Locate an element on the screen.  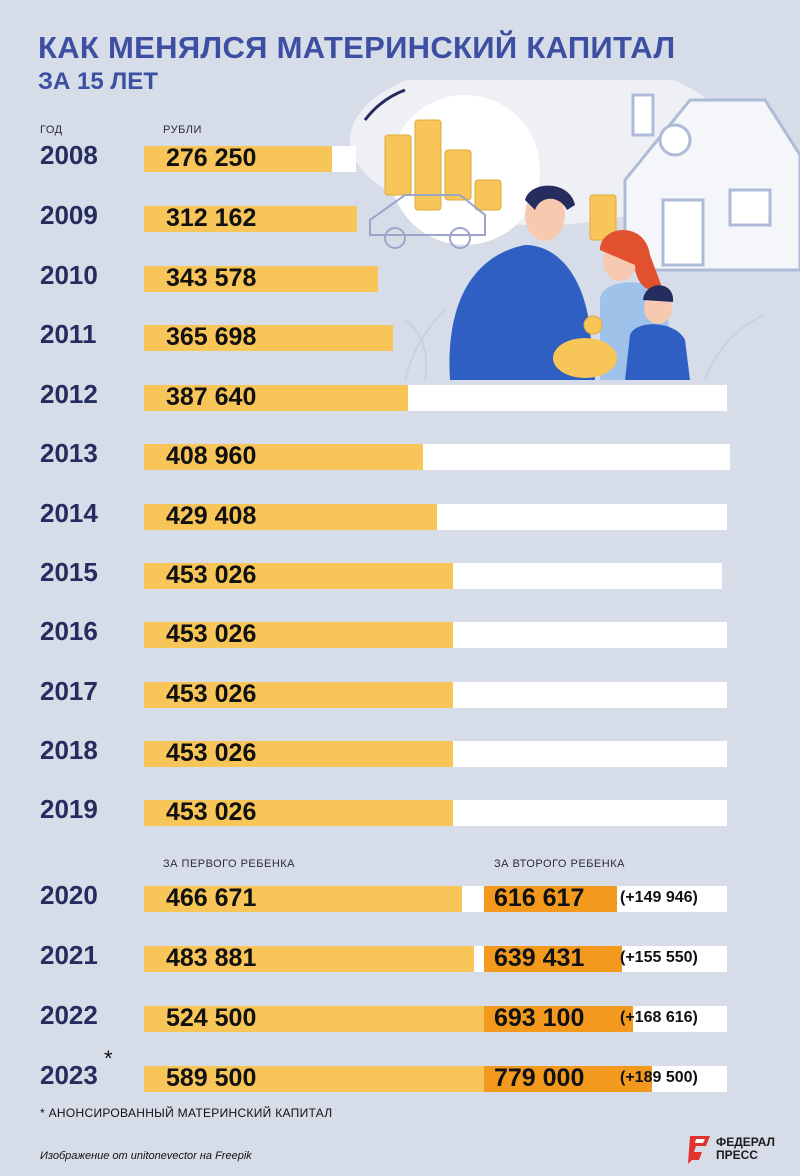
first-child-header: ЗА ПЕРВОГО РЕБЕНКА is located at coordinates (229, 864).